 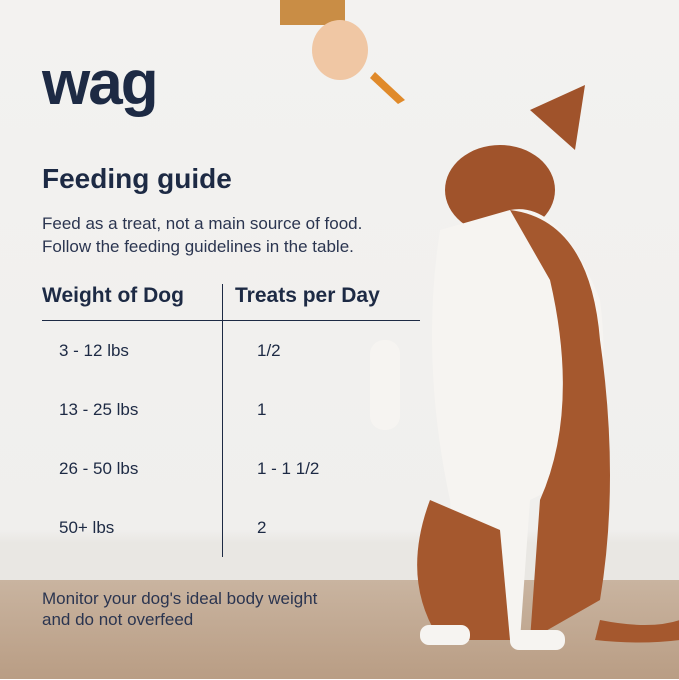 I want to click on header-treats: Treats per Day, so click(x=321, y=302).